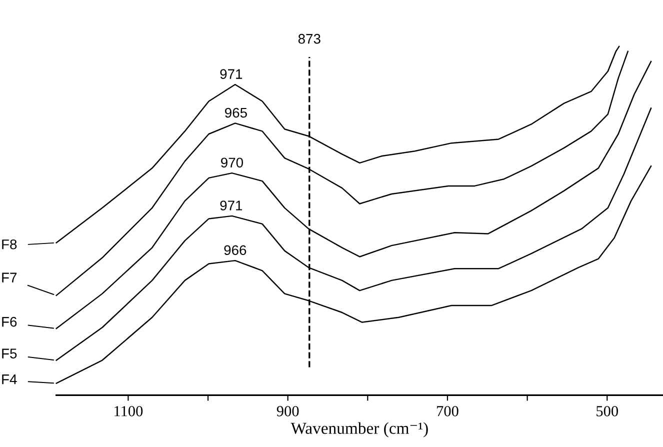 The height and width of the screenshot is (447, 663). Describe the element at coordinates (607, 411) in the screenshot. I see `x-tick-label: 500` at that location.